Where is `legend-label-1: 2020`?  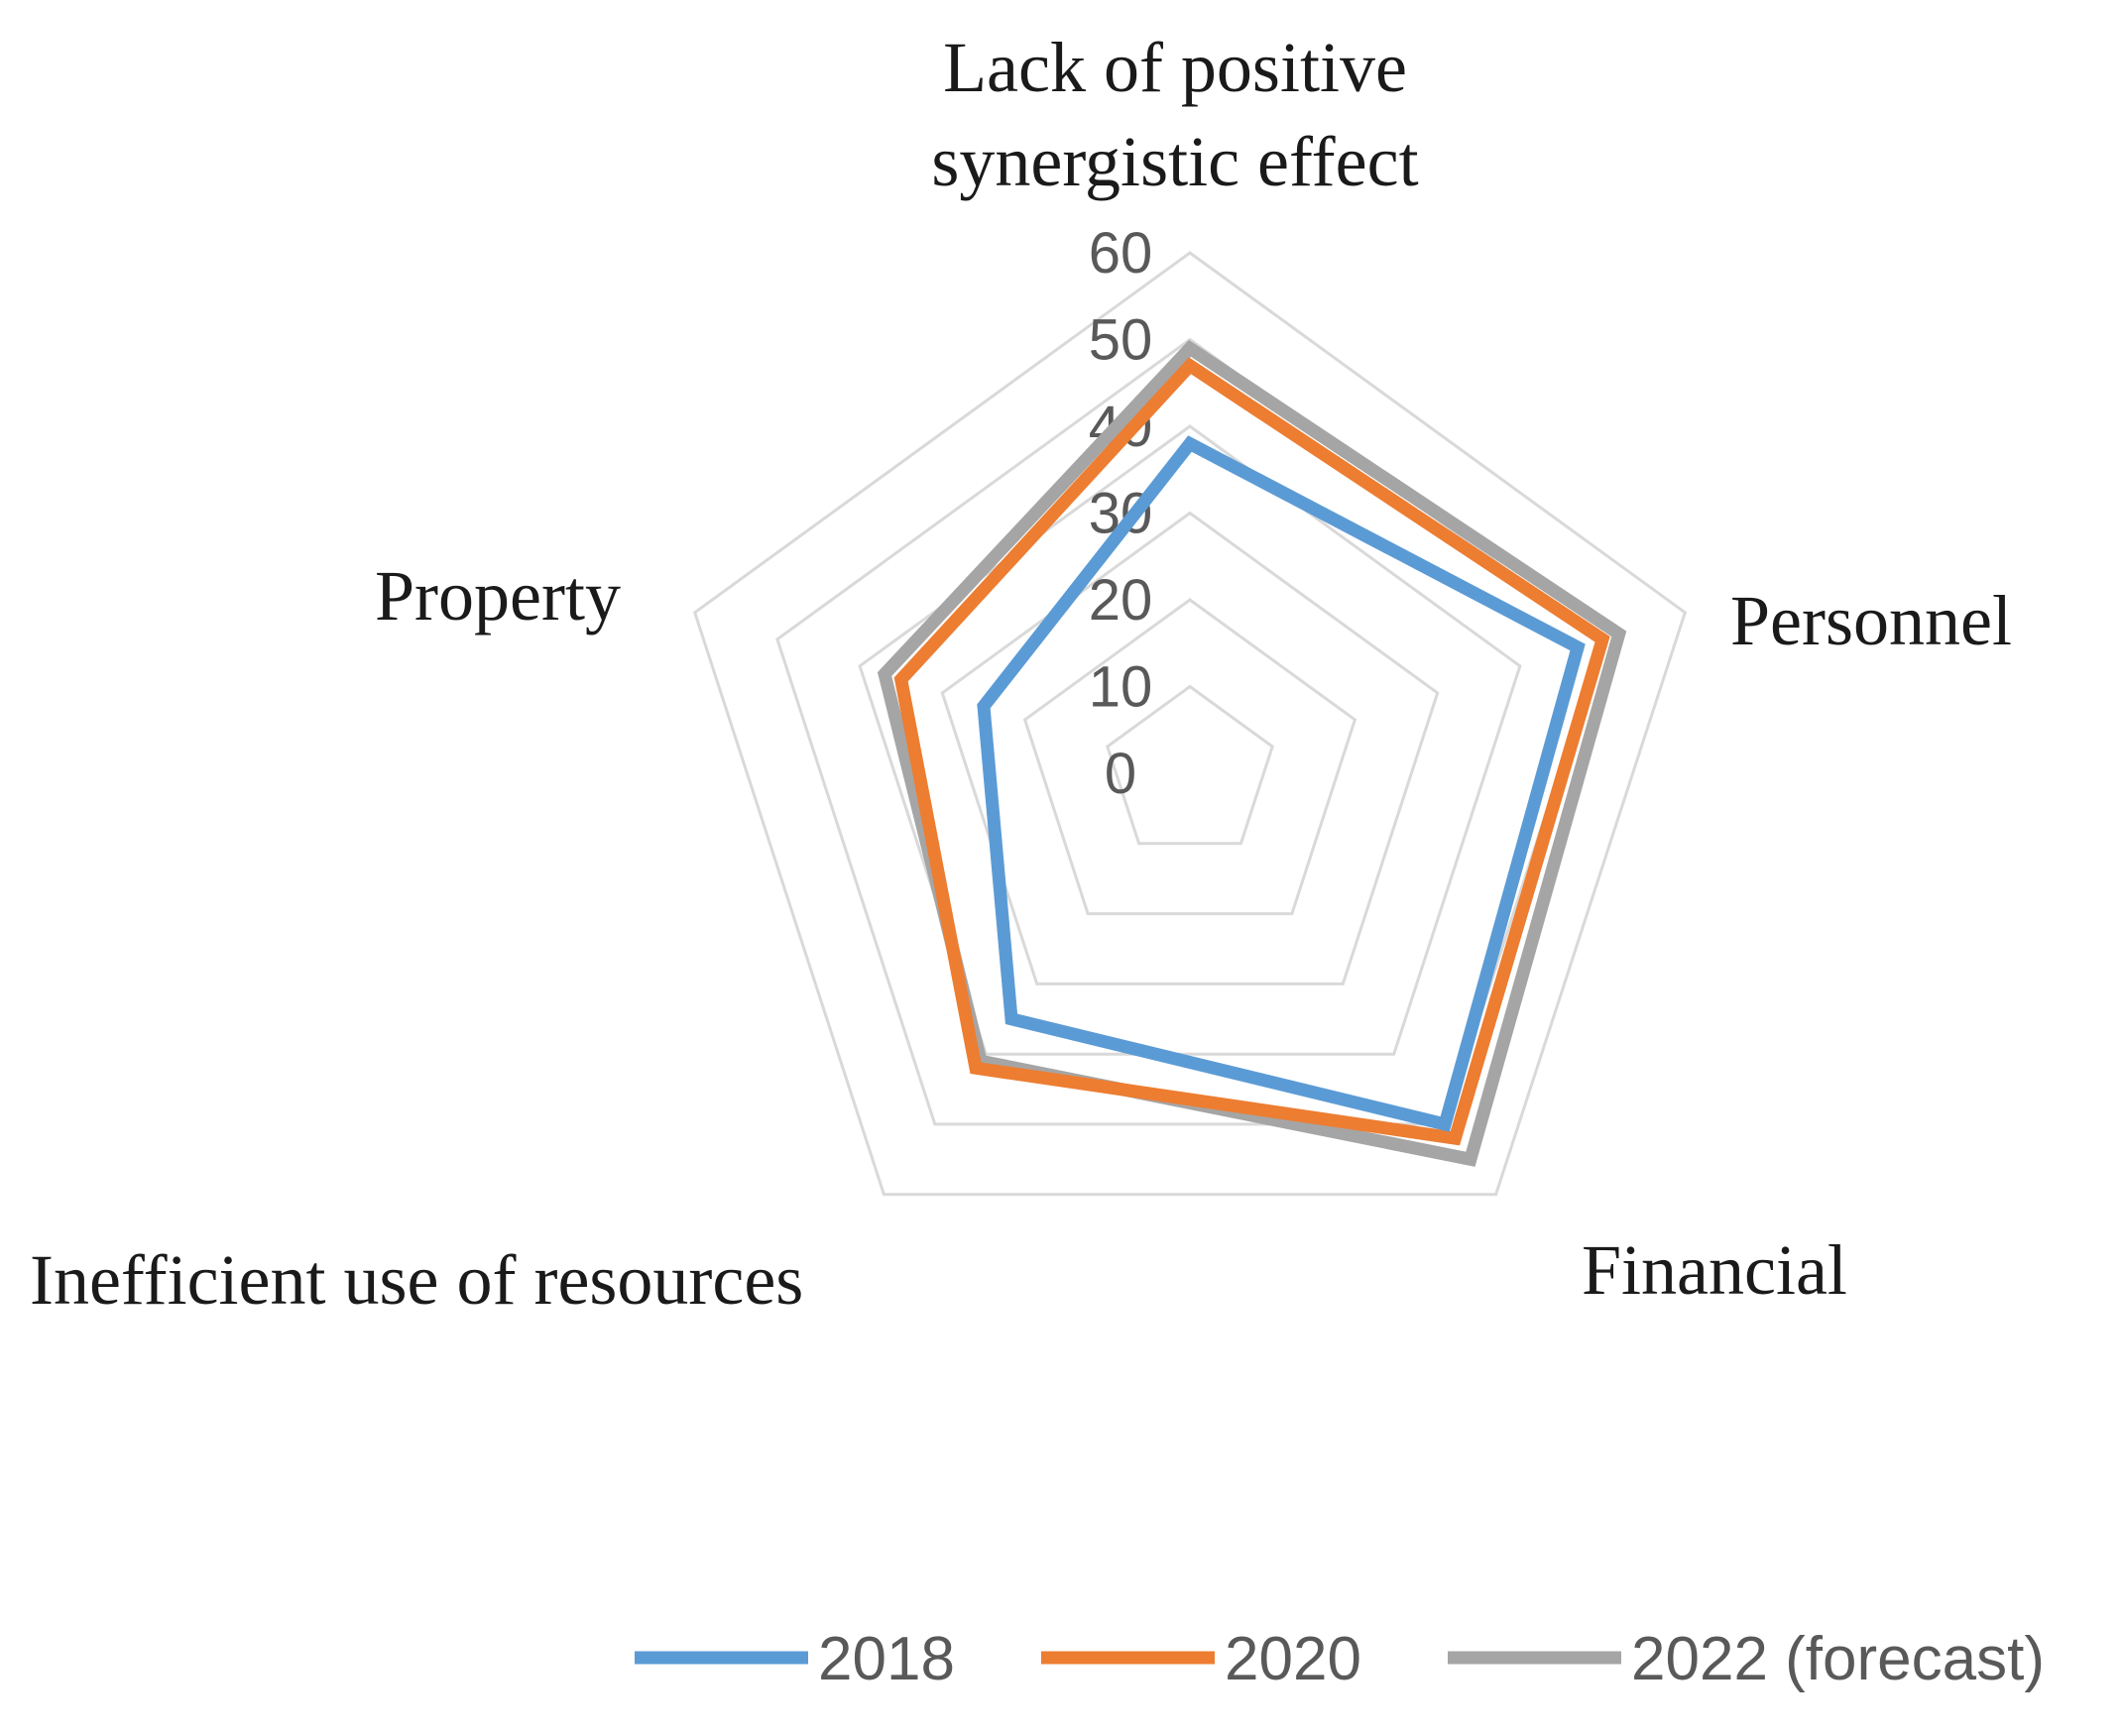 legend-label-1: 2020 is located at coordinates (1293, 1659).